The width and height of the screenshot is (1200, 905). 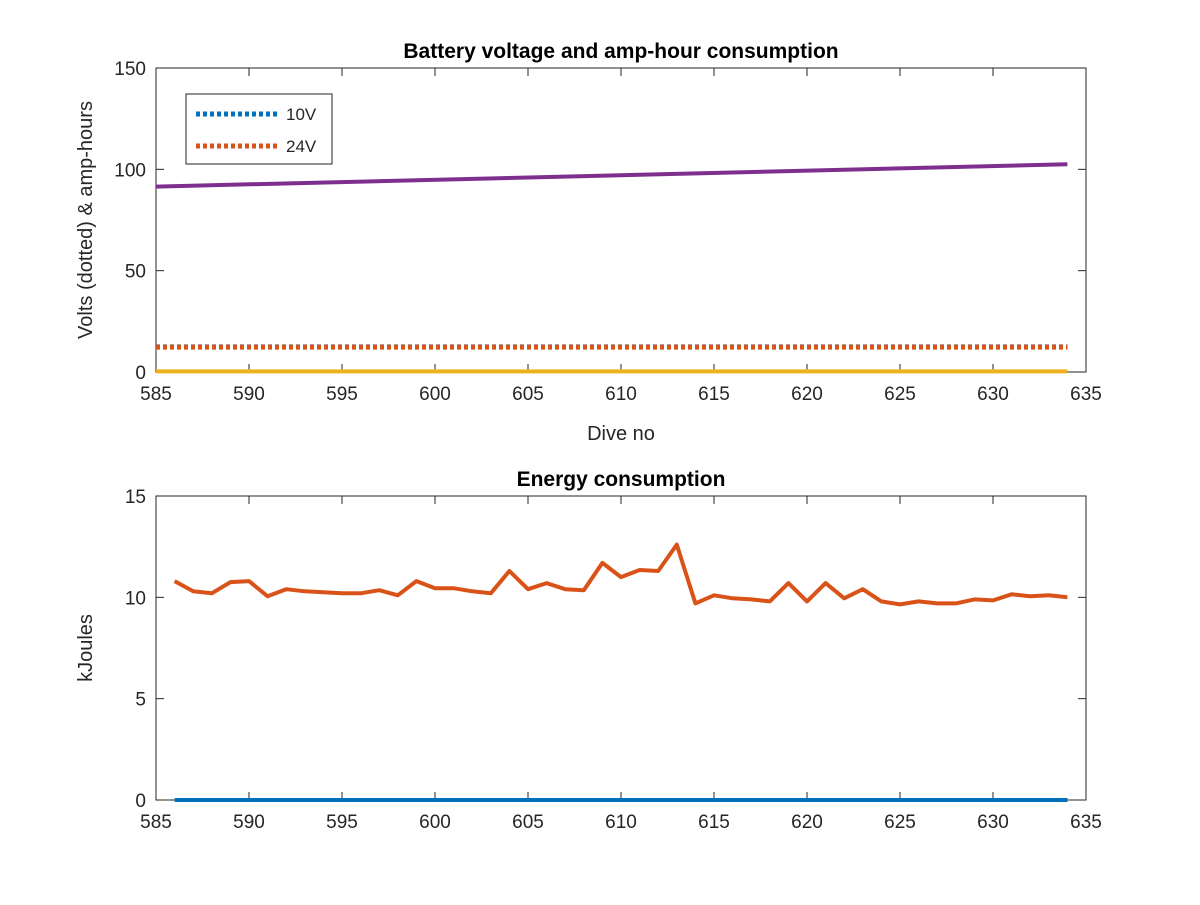 I want to click on top-ytick-label: 150, so click(x=130, y=69).